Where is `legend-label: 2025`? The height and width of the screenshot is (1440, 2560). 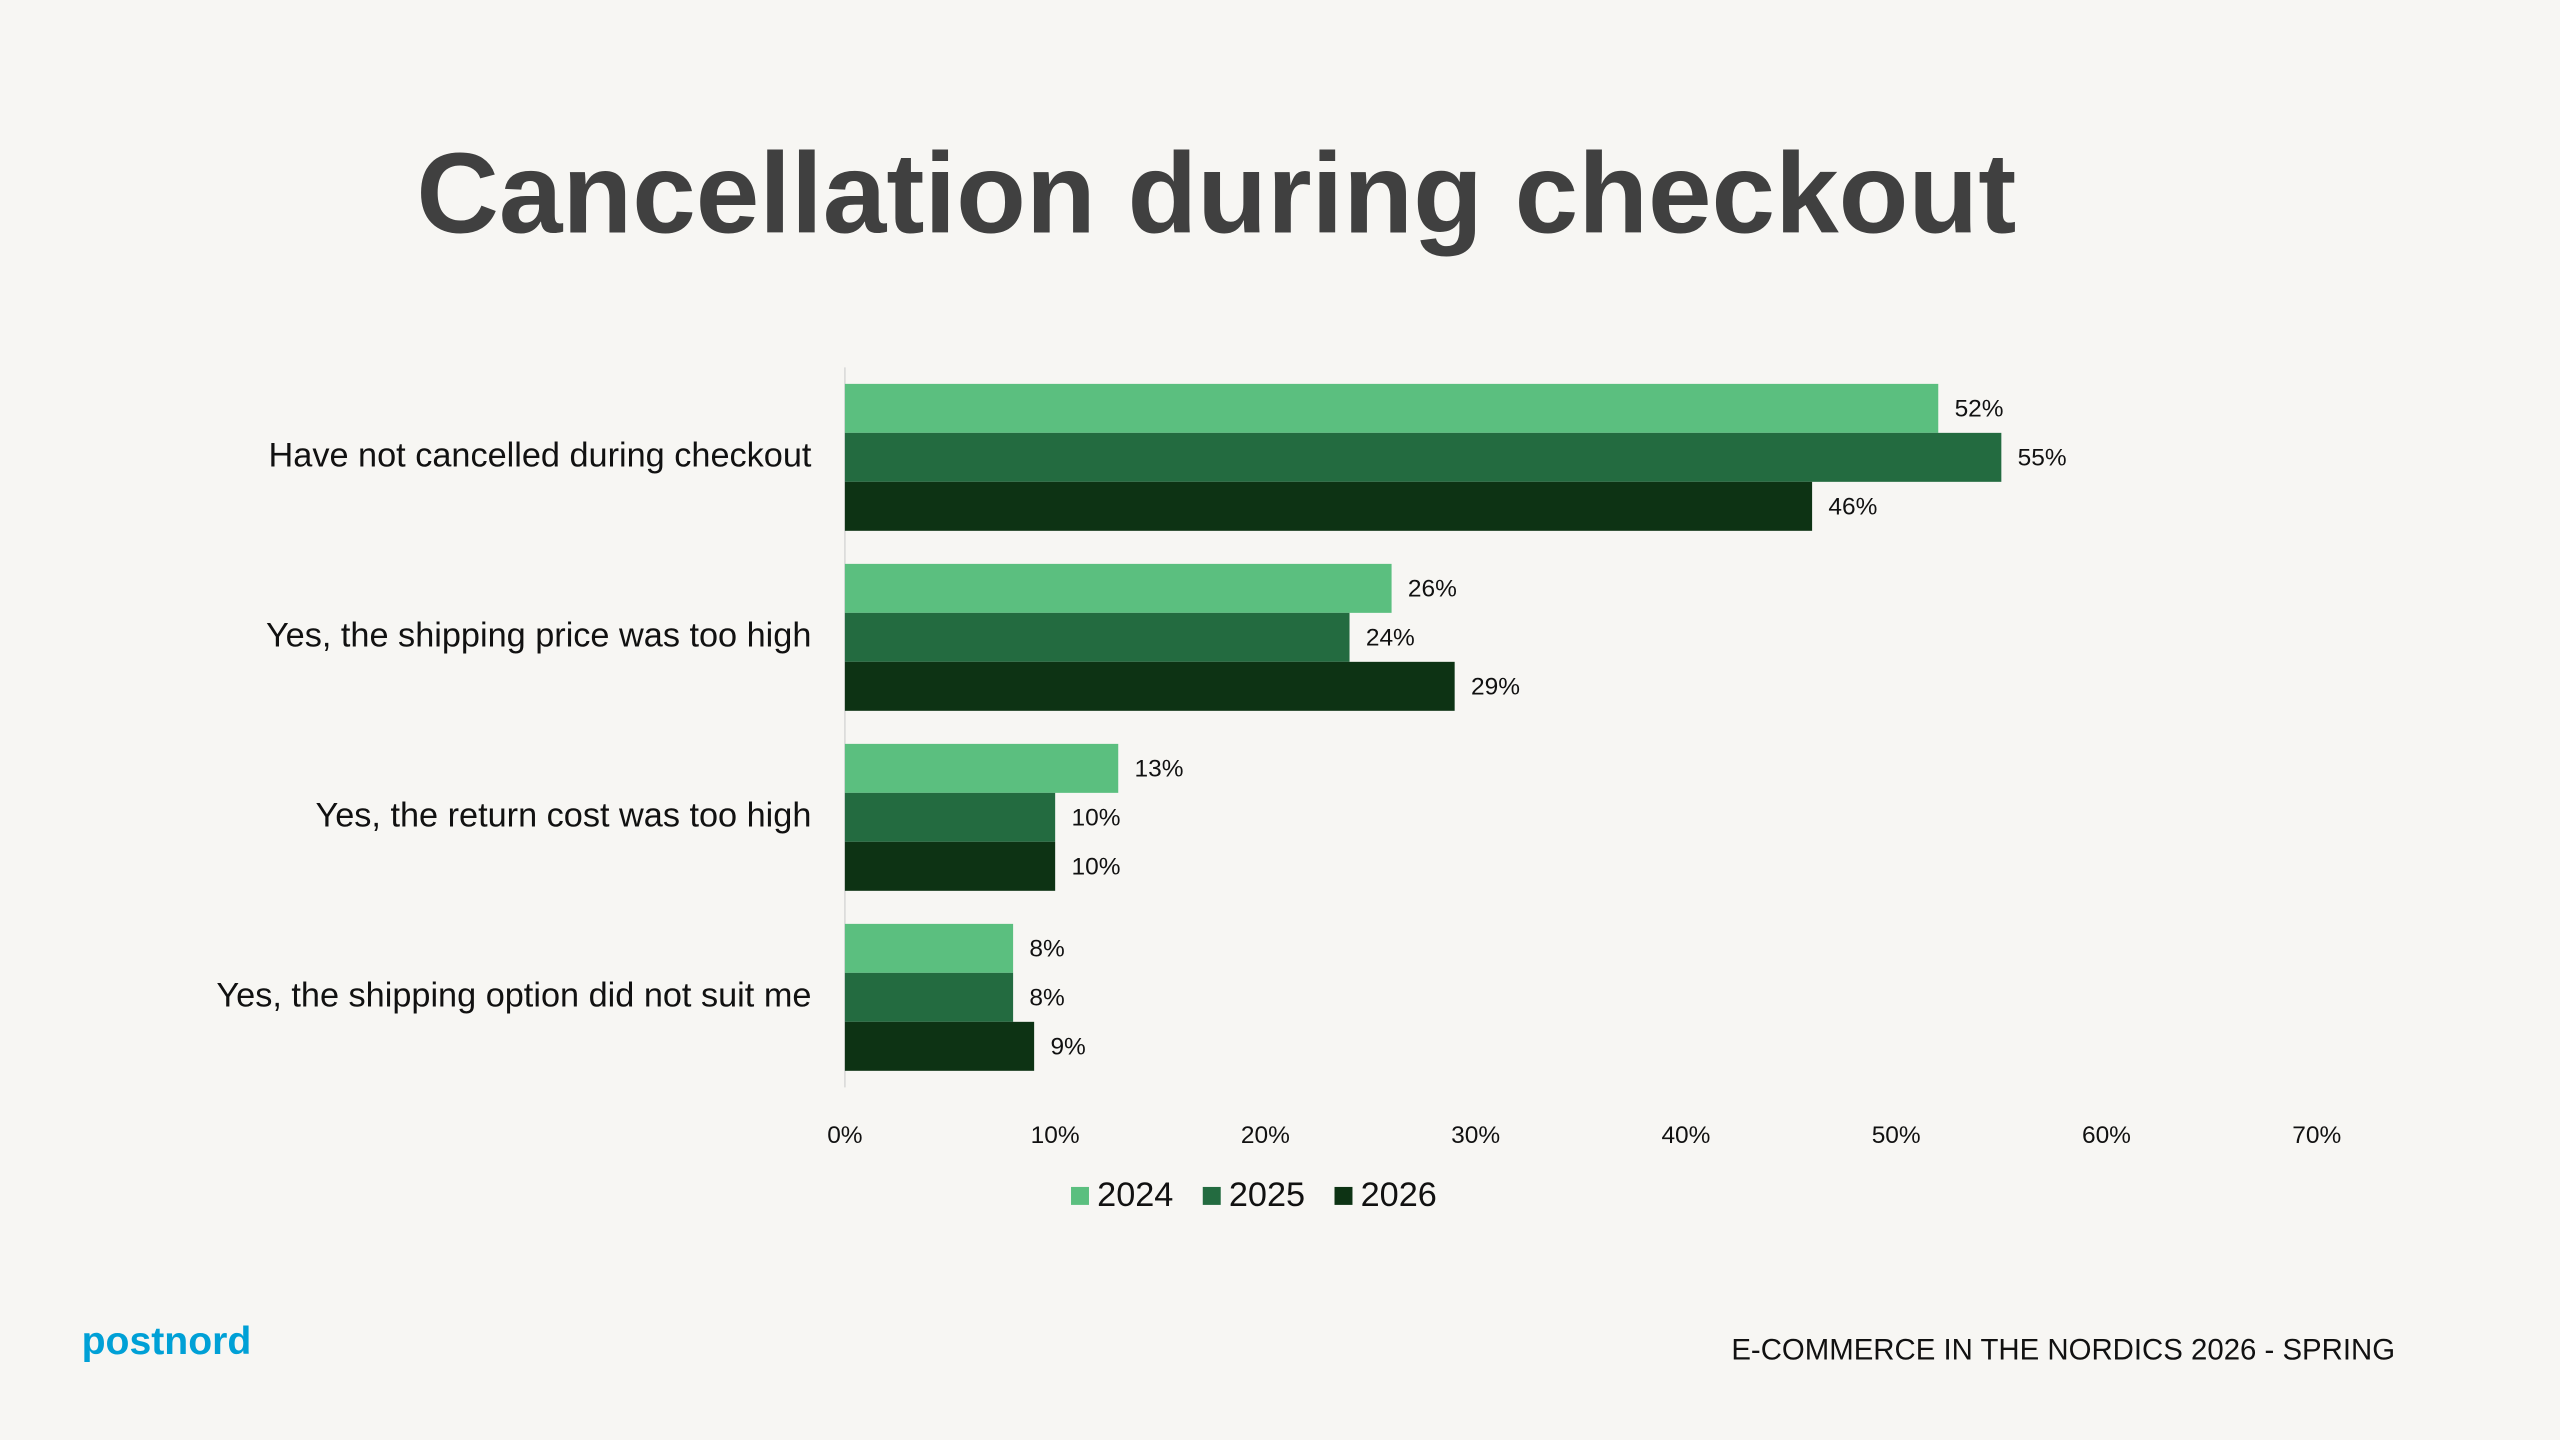 legend-label: 2025 is located at coordinates (1267, 1195).